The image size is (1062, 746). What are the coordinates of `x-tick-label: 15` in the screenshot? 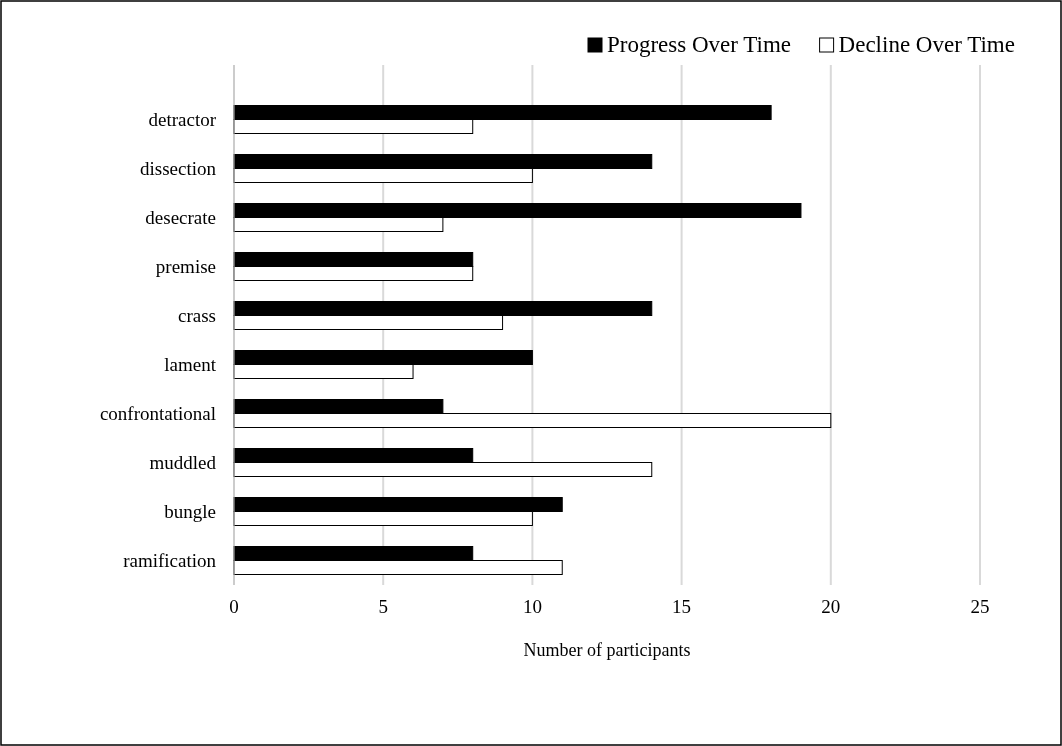 It's located at (682, 606).